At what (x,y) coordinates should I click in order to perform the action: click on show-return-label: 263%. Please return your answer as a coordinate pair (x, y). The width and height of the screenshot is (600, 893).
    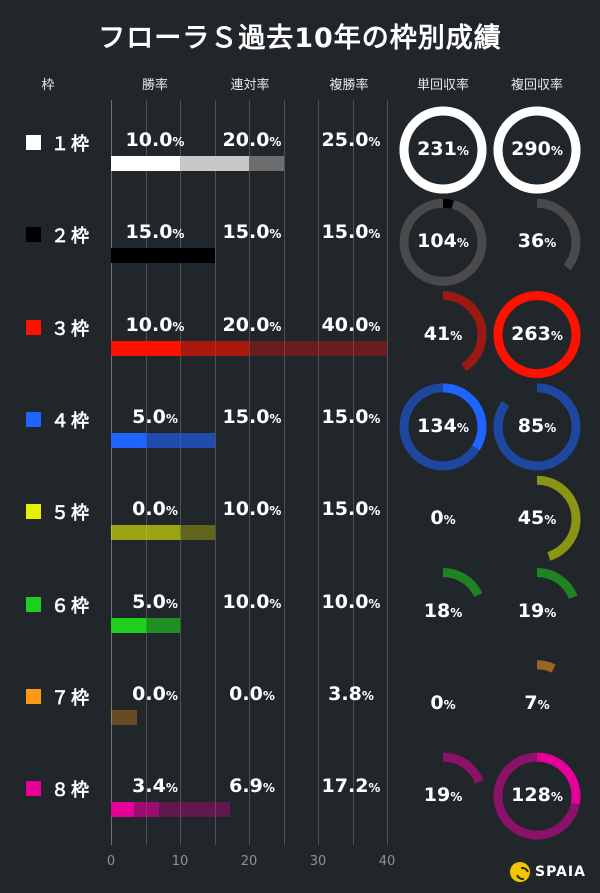
    Looking at the image, I should click on (537, 333).